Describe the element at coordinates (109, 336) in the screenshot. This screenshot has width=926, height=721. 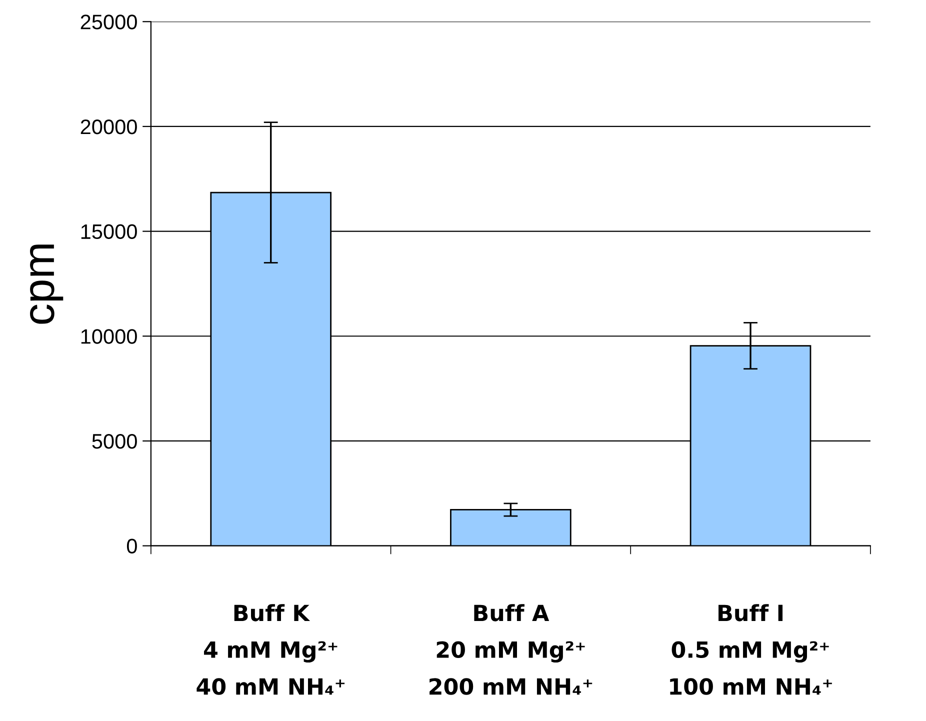
I see `y-tick-label: 10000` at that location.